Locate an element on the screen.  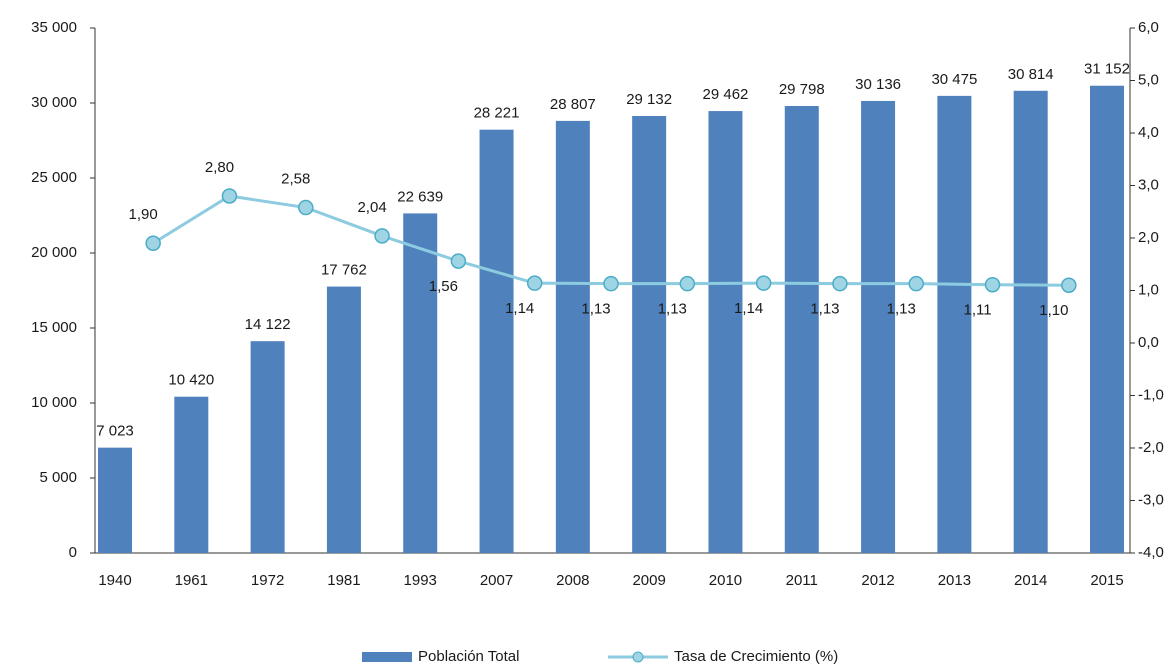
growth-value-label: 2,58 is located at coordinates (295, 179).